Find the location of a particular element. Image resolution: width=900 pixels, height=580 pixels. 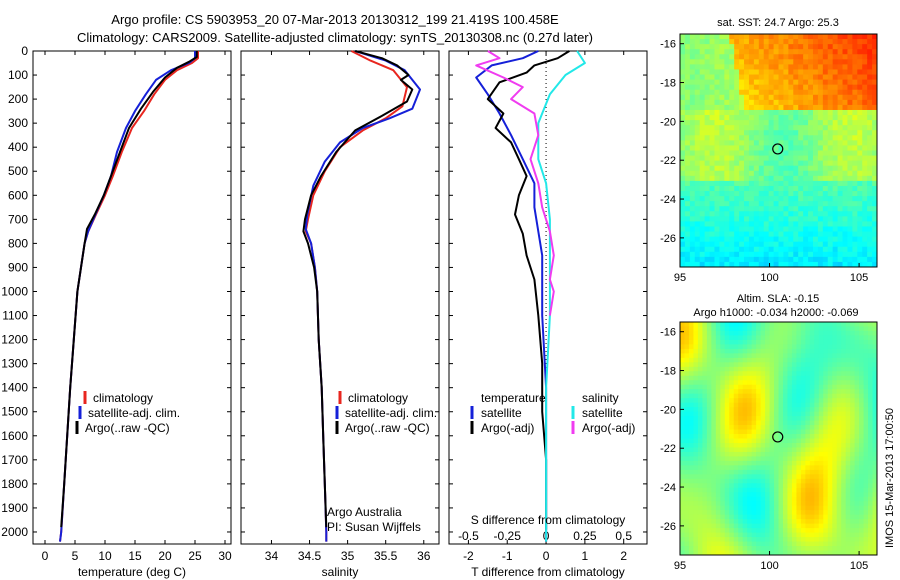

footer-timestamp: IMOS 15-Mar-2013 17:00:50 is located at coordinates (890, 478).